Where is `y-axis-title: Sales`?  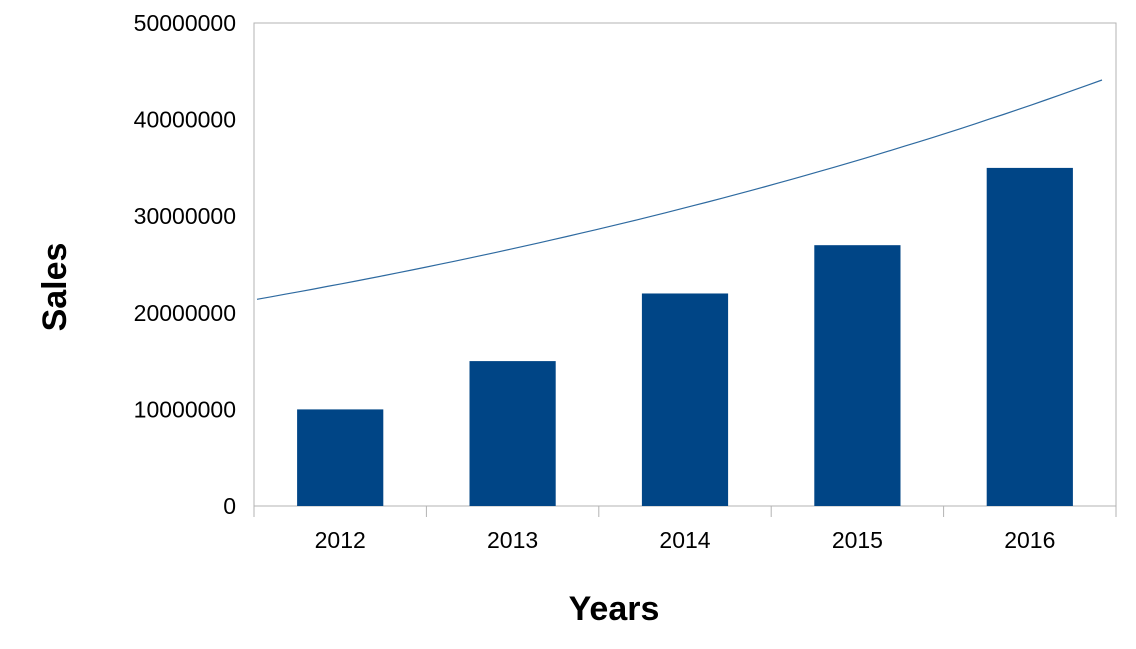
y-axis-title: Sales is located at coordinates (55, 287).